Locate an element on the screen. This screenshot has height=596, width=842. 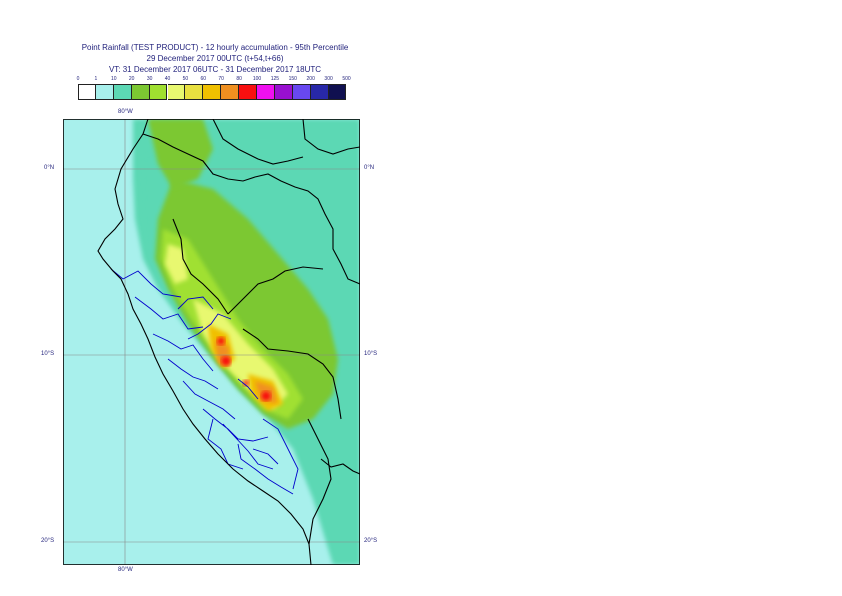
rain-band-north-green is located at coordinates (180, 154).